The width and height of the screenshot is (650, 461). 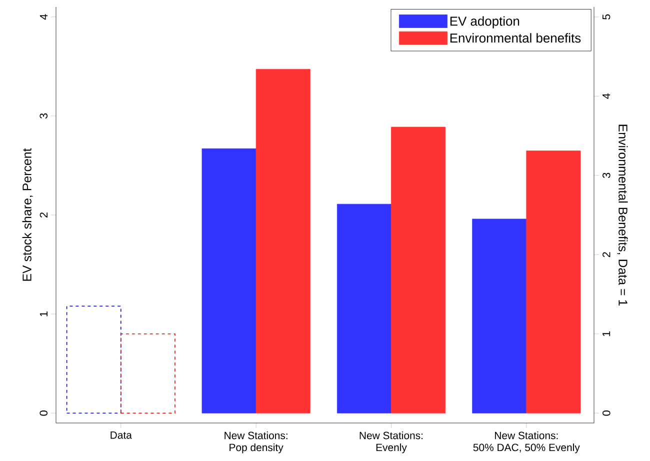 What do you see at coordinates (515, 38) in the screenshot?
I see `legend-label: Environmental benefits` at bounding box center [515, 38].